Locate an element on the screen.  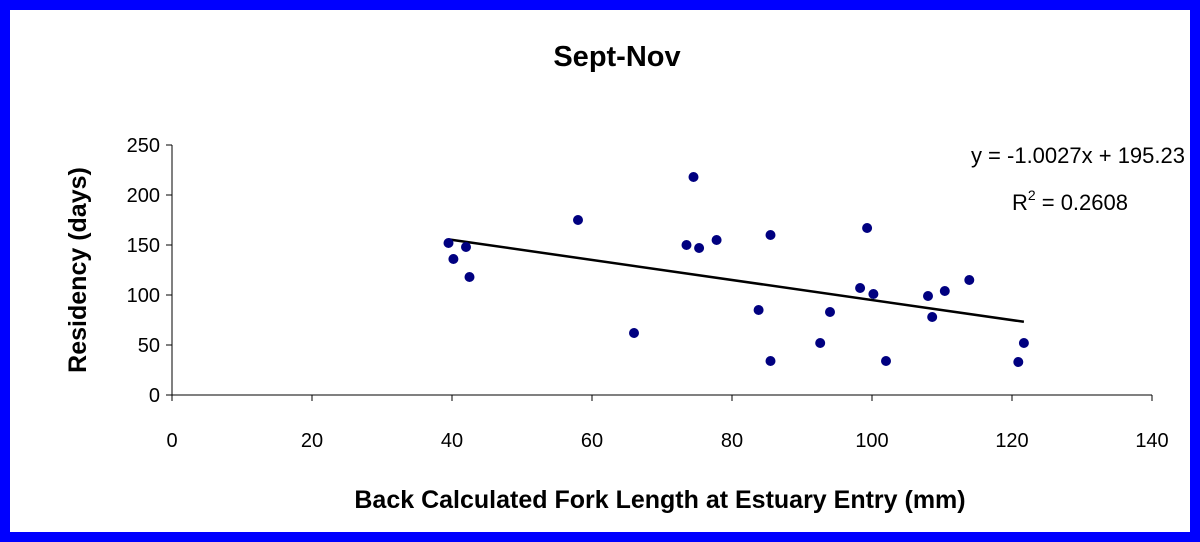
r-squared-sup: 2 is located at coordinates (1032, 195).